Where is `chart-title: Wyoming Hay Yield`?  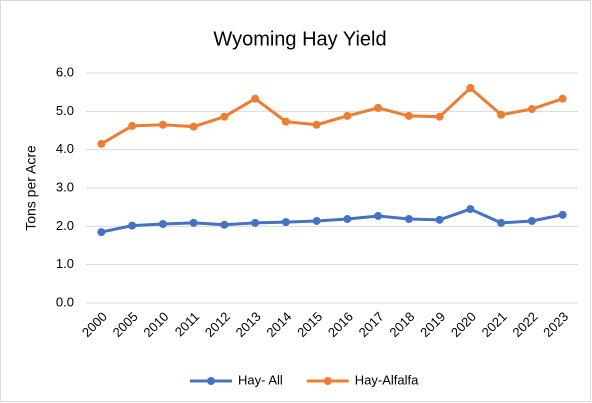
chart-title: Wyoming Hay Yield is located at coordinates (299, 39).